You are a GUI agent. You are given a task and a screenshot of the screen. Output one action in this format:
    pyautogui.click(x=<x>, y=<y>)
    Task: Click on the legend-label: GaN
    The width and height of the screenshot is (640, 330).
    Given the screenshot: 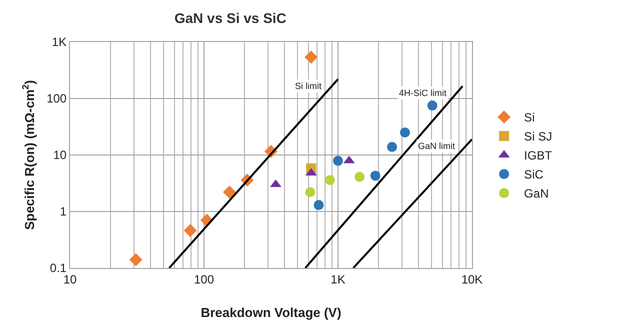 What is the action you would take?
    pyautogui.click(x=536, y=193)
    